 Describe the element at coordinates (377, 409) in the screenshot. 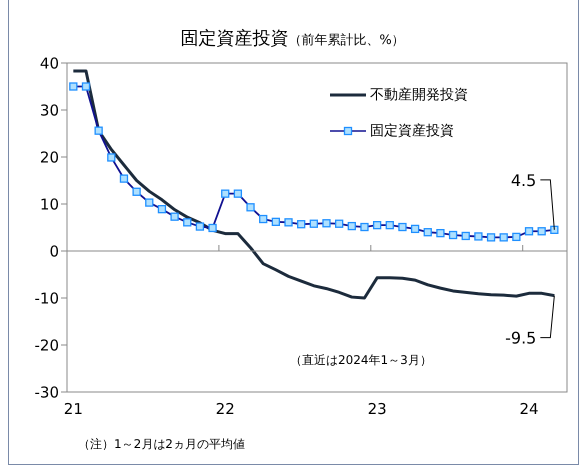

I see `x-tick-label: 23` at that location.